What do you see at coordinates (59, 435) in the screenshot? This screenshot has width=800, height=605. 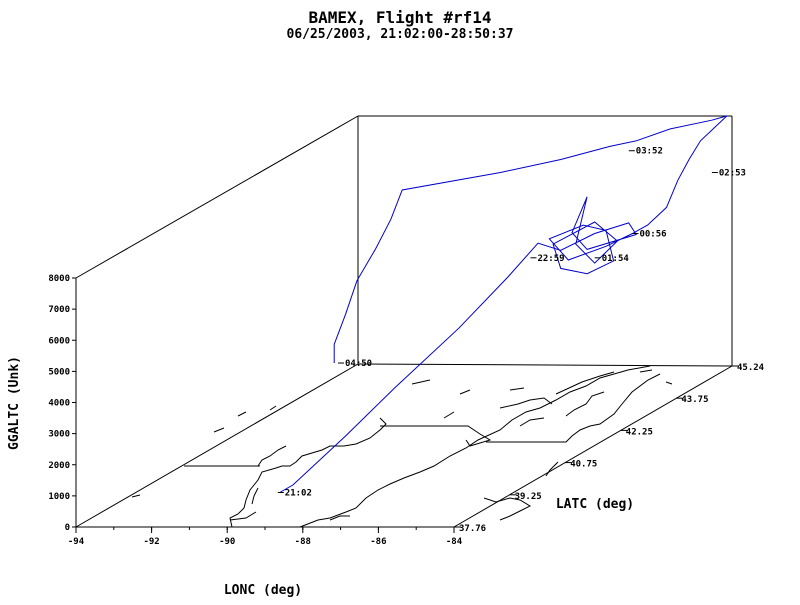 I see `z-tick-label: 3000` at bounding box center [59, 435].